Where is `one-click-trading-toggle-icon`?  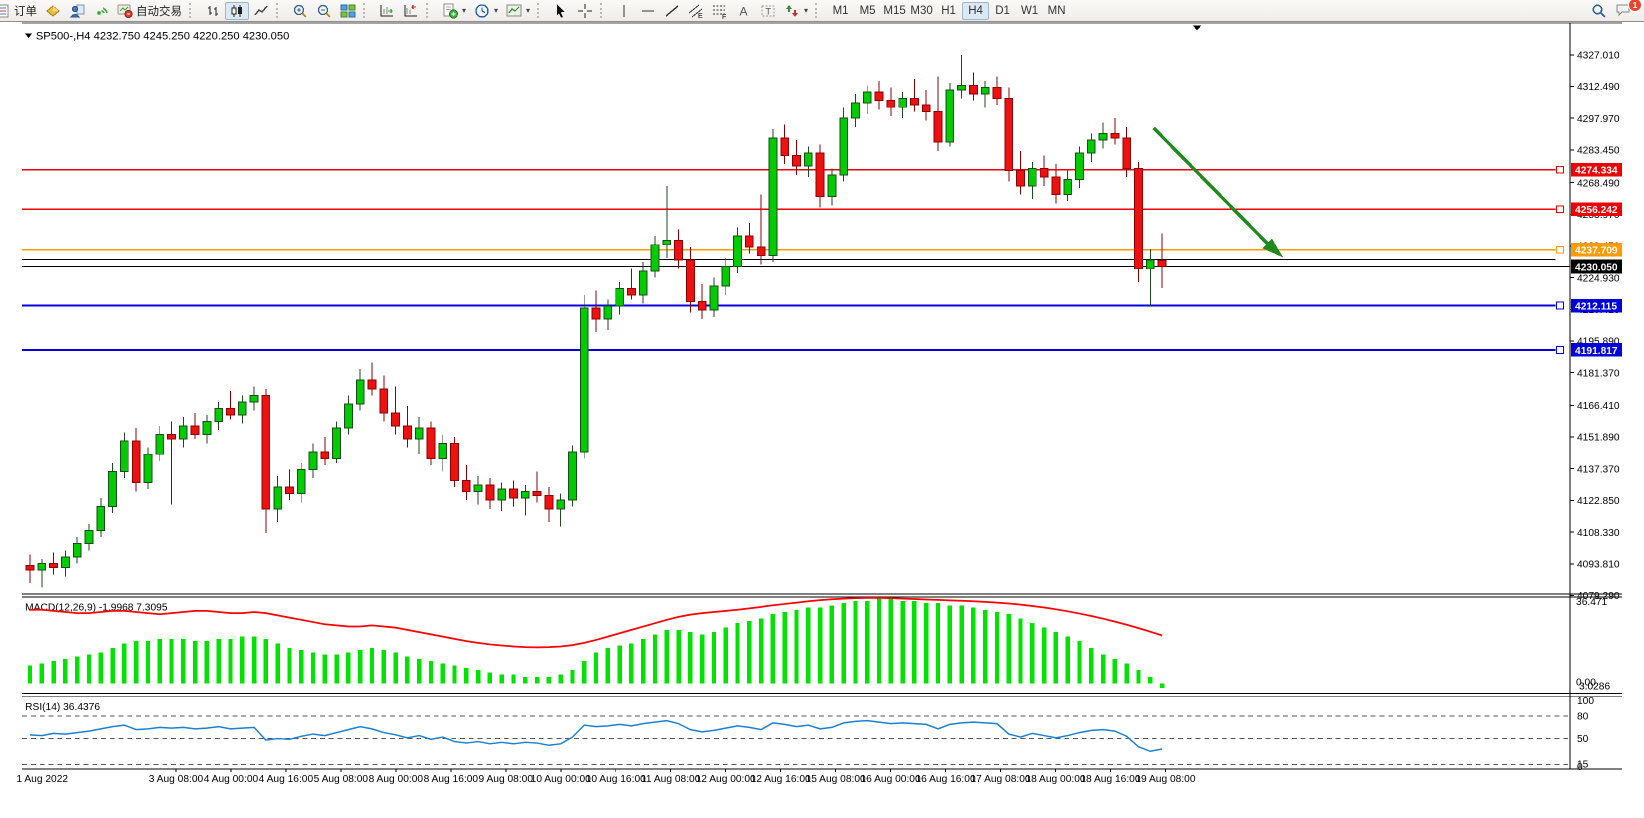 one-click-trading-toggle-icon is located at coordinates (28, 36).